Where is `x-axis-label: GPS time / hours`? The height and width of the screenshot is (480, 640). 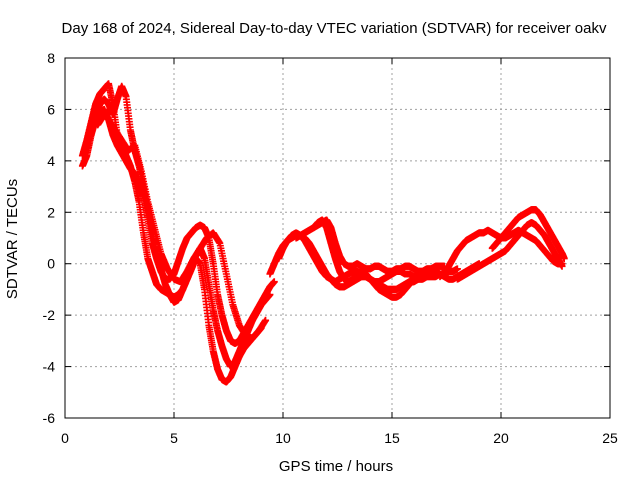 x-axis-label: GPS time / hours is located at coordinates (336, 466).